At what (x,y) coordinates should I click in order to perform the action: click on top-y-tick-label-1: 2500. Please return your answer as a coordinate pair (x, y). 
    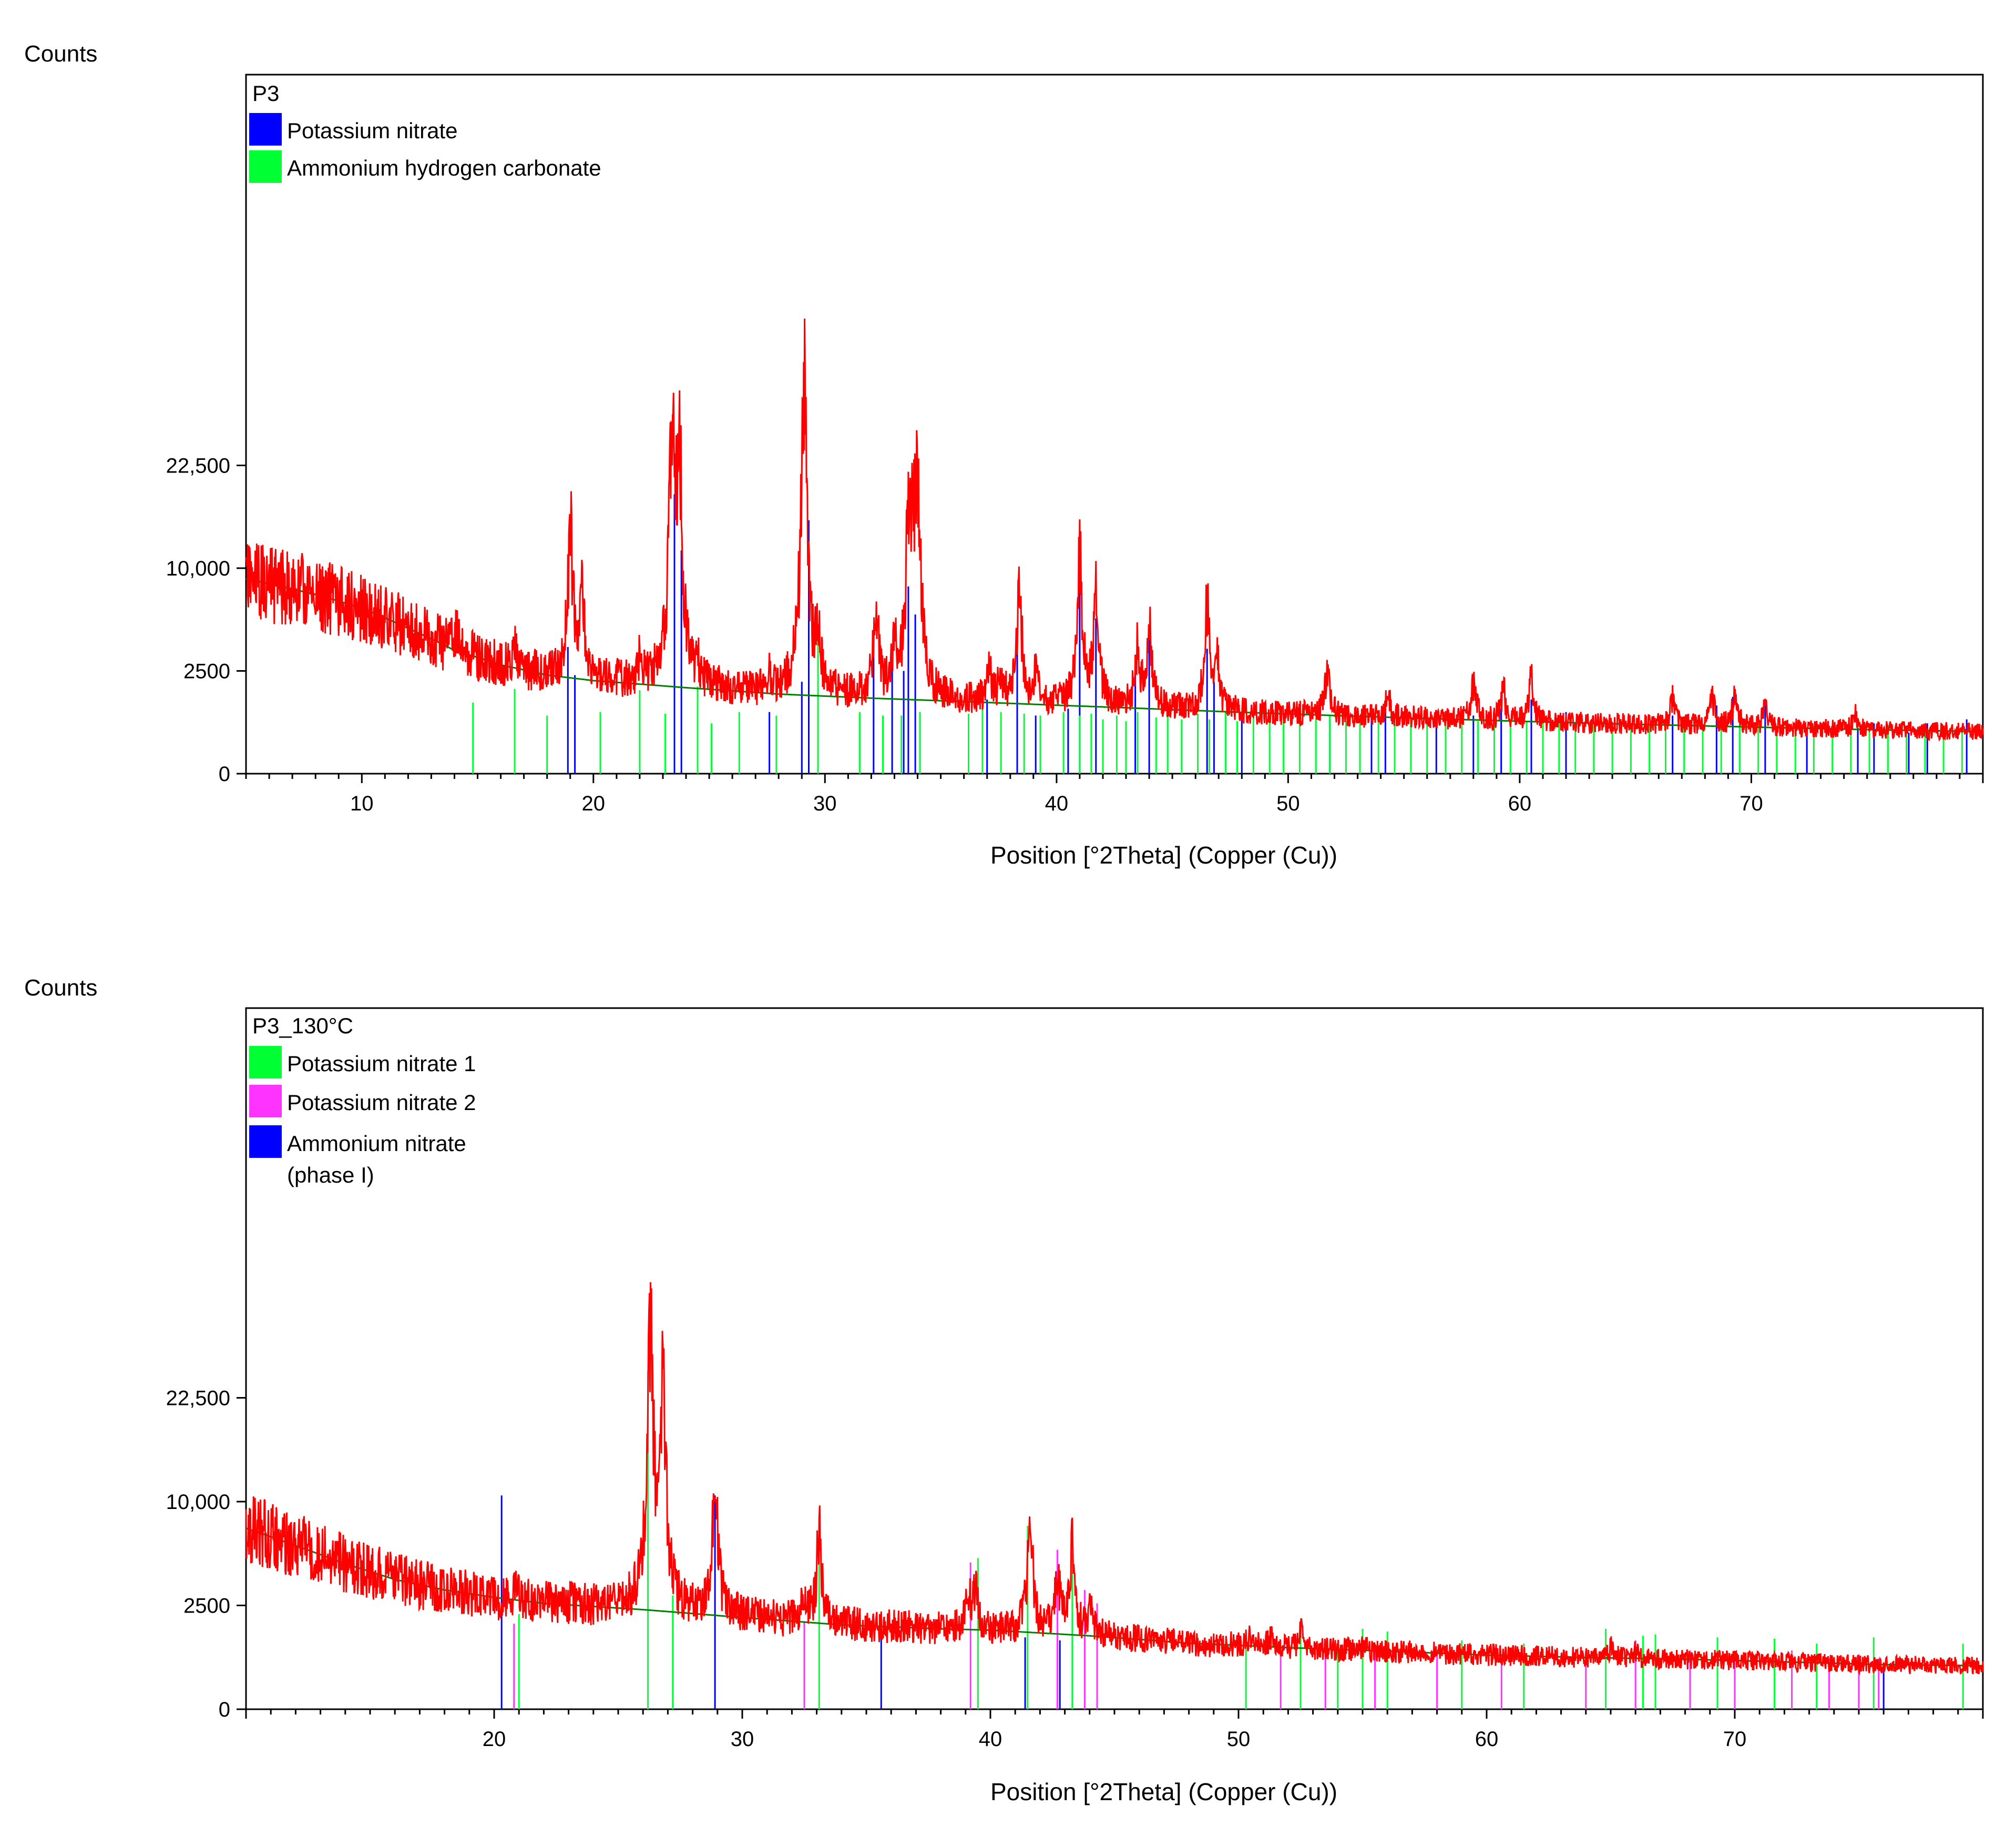
    Looking at the image, I should click on (206, 671).